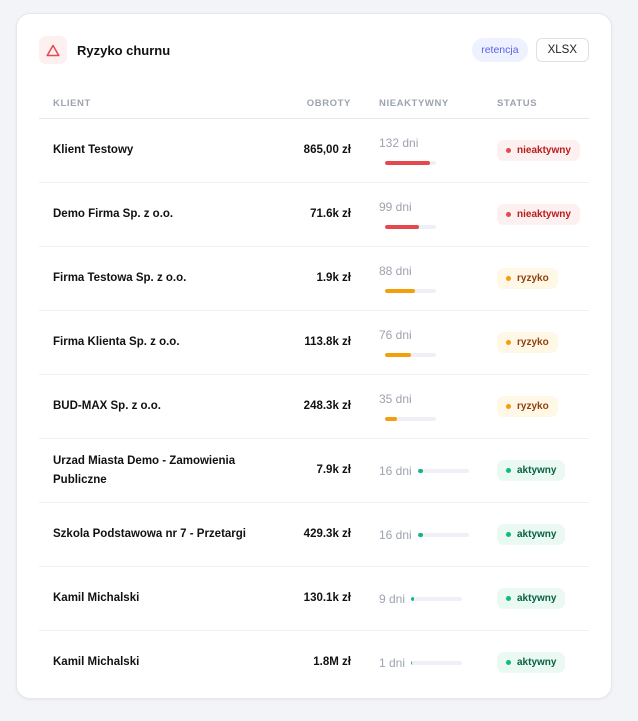 The height and width of the screenshot is (721, 638). I want to click on inactivity: 132 dni, so click(438, 150).